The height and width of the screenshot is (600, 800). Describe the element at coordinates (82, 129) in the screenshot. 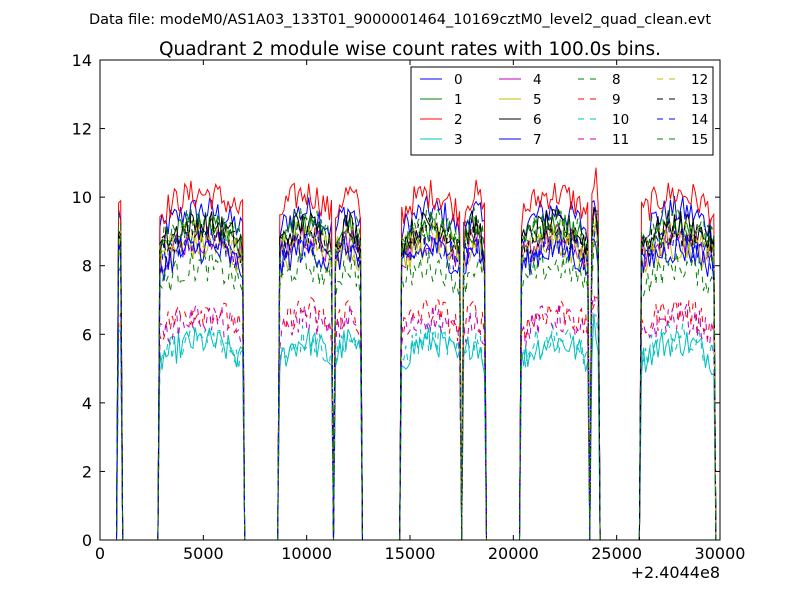

I see `y-tick-label: 12` at that location.